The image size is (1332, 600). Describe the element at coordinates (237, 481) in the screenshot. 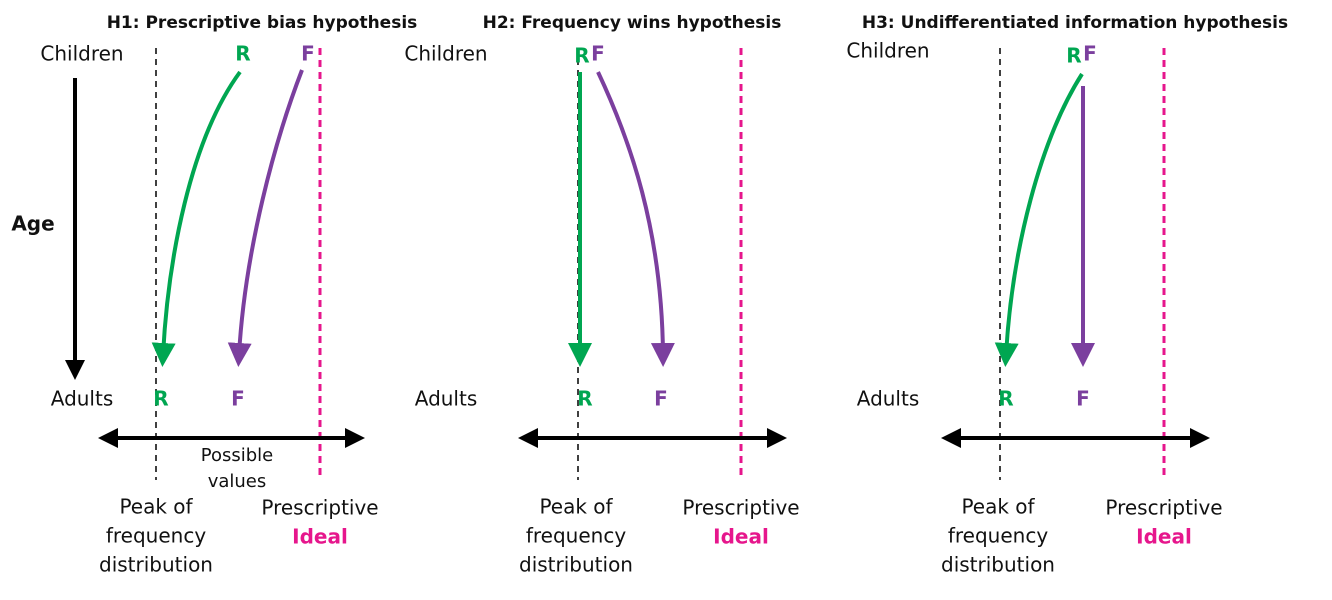

I see `possible-values: values` at that location.